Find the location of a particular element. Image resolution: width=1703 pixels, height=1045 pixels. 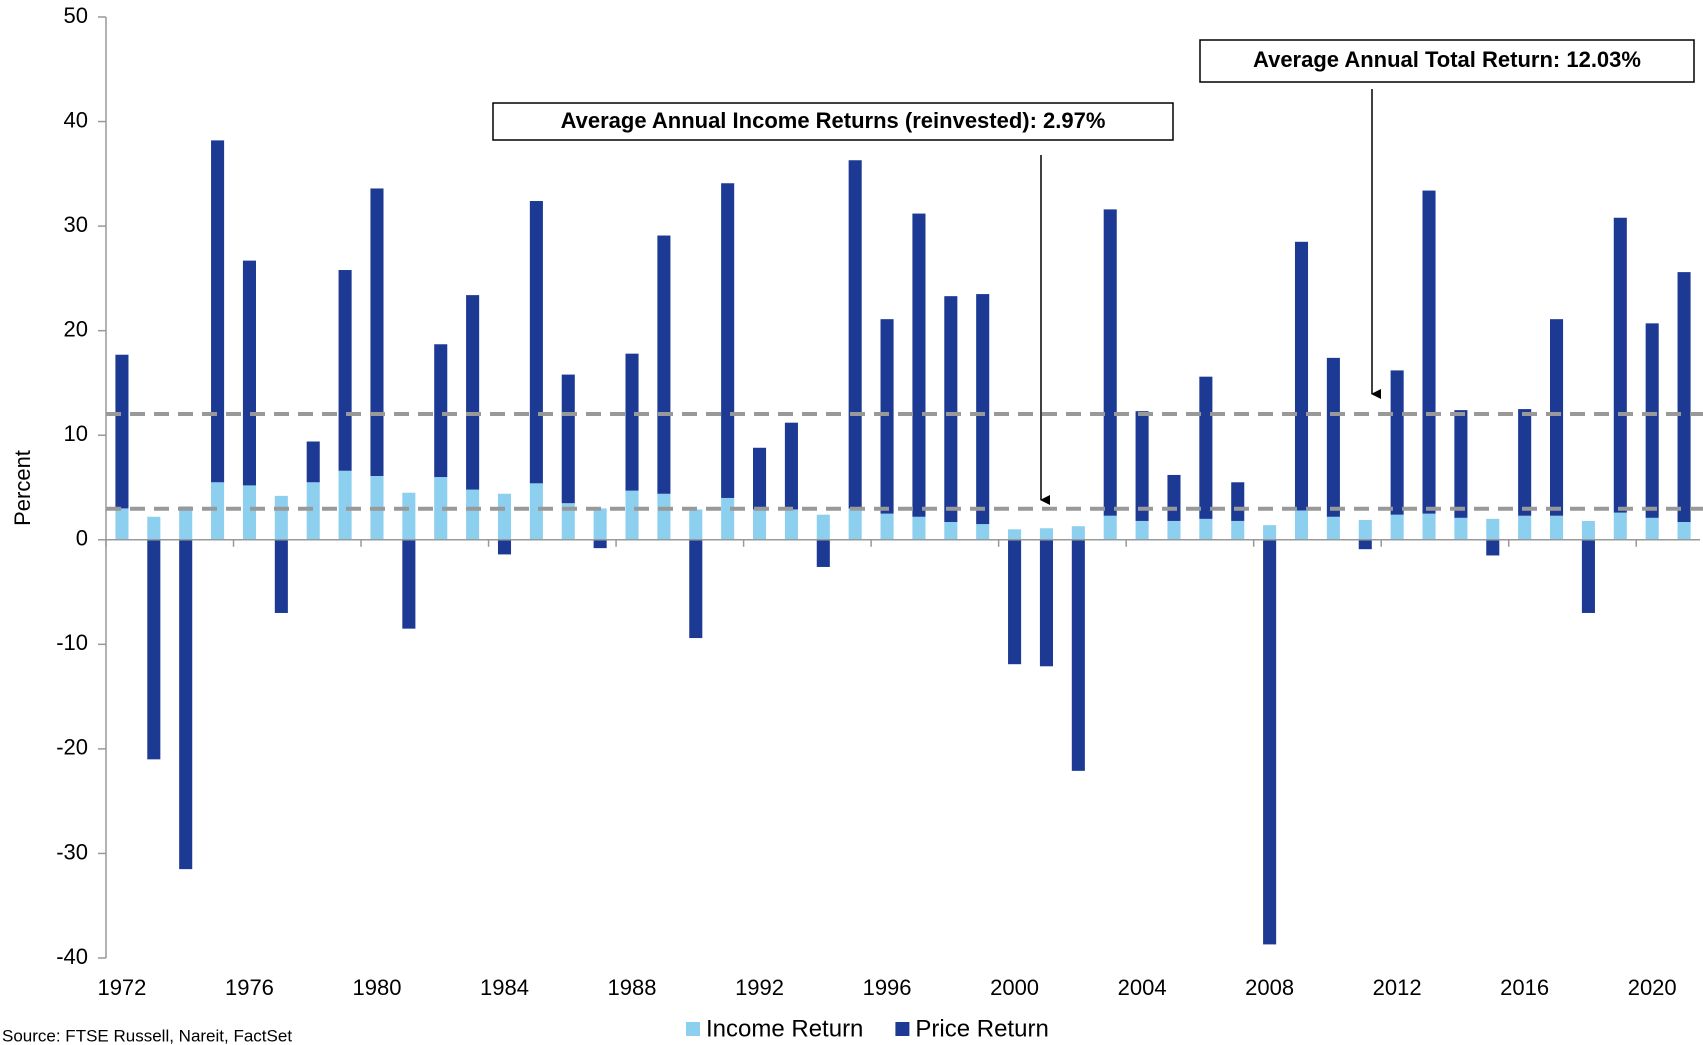

x-tick-label: 1996 is located at coordinates (887, 987).